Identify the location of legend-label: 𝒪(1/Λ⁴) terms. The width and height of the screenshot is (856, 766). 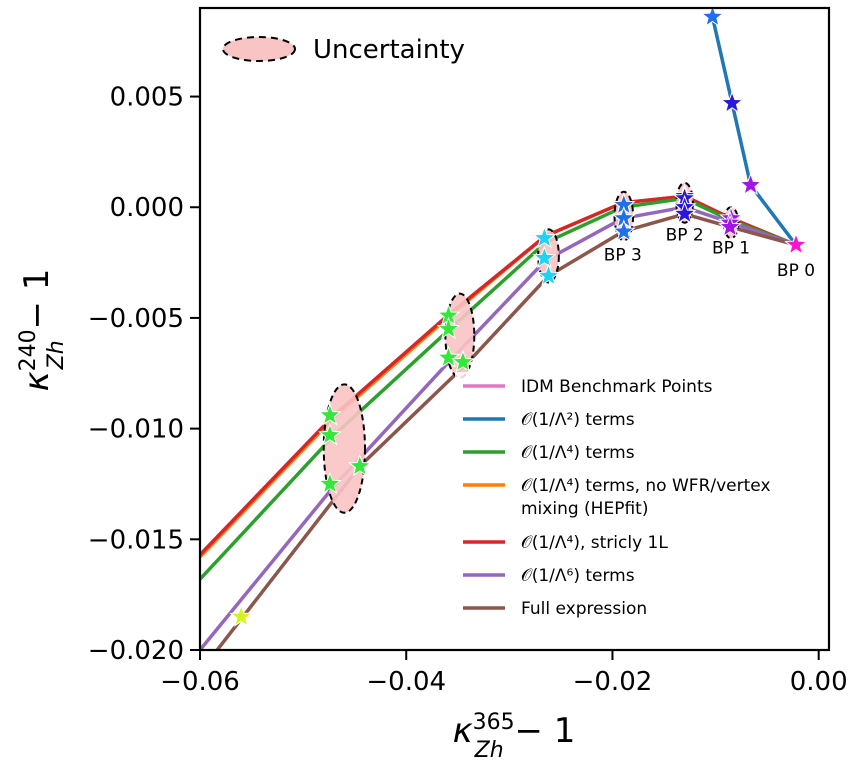
(578, 453).